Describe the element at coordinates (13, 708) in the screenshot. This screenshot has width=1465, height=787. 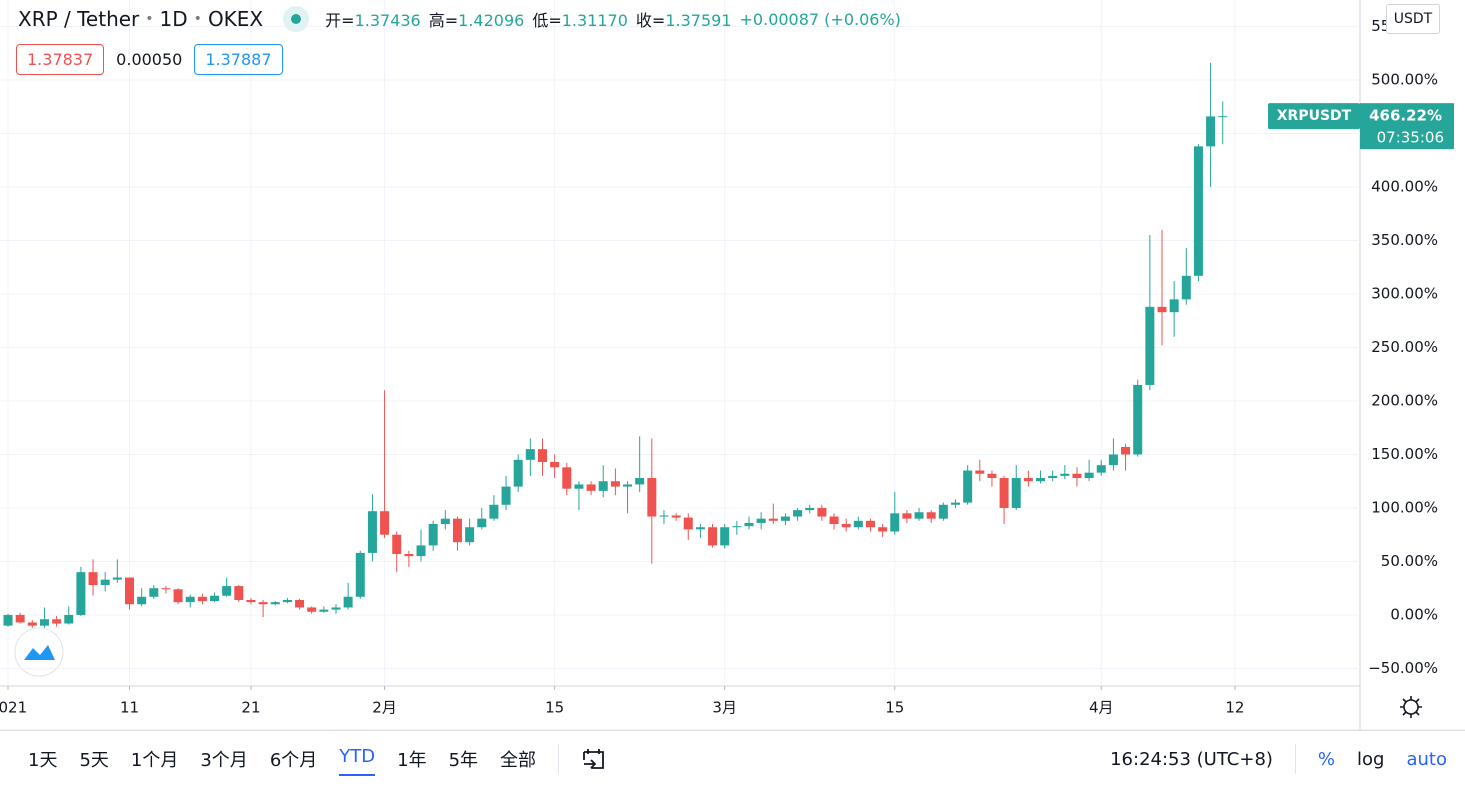
I see `x-tick-label: 2021` at that location.